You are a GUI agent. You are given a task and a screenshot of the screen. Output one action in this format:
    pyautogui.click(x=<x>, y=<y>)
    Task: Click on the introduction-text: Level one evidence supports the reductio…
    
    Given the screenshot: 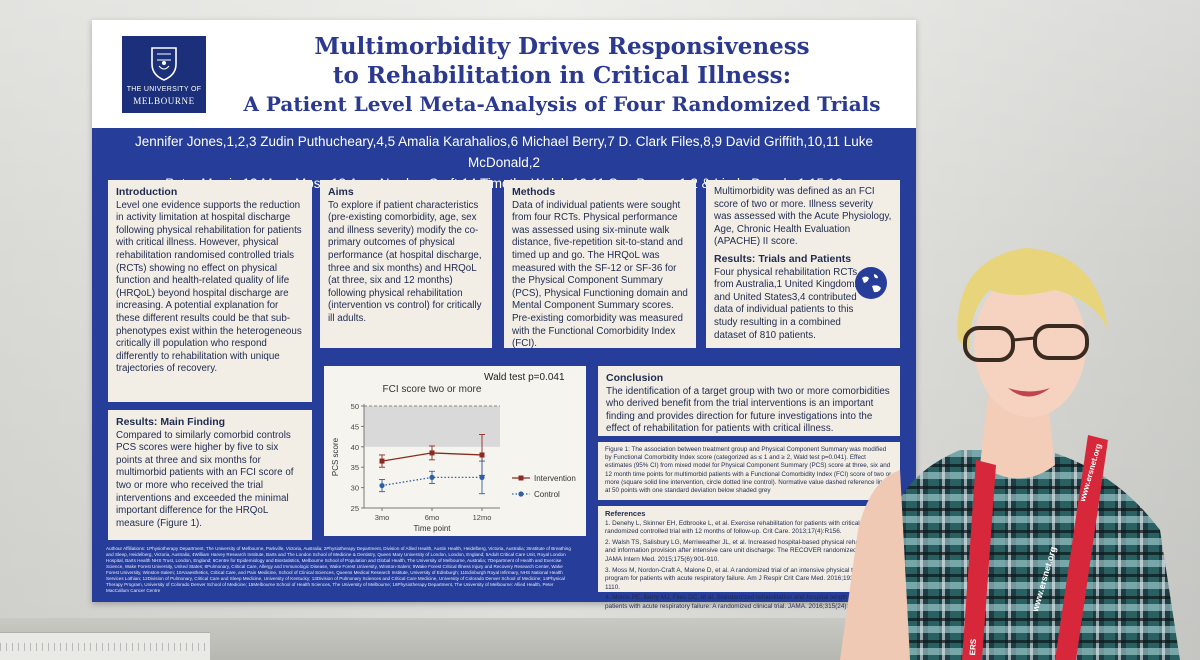 What is the action you would take?
    pyautogui.click(x=209, y=287)
    